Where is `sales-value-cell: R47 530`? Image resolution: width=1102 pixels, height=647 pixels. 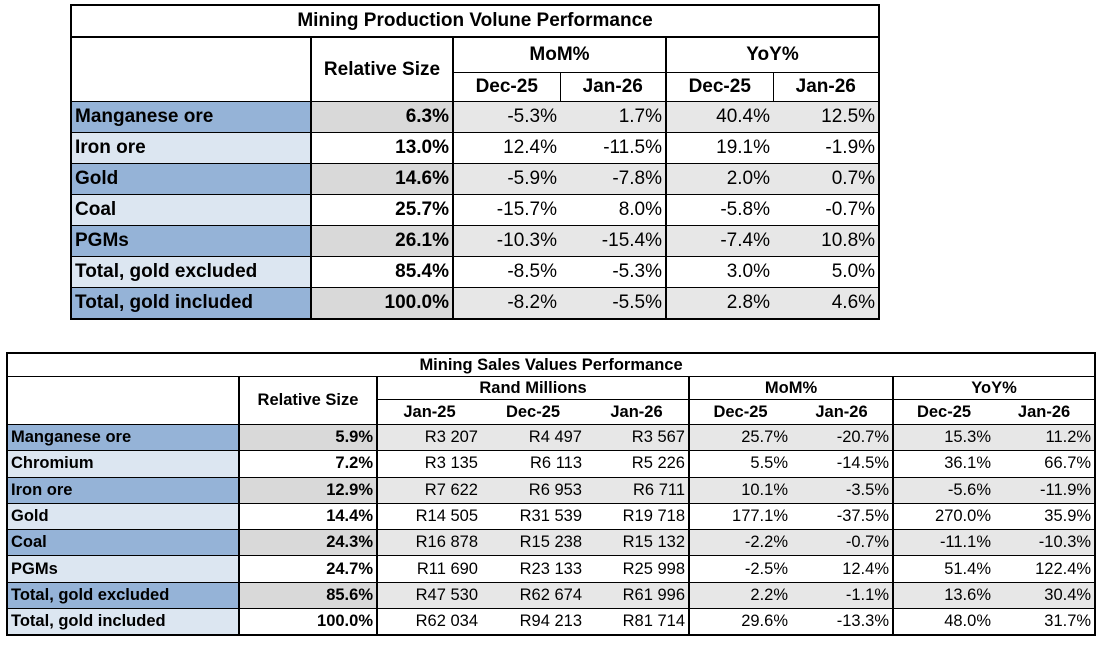 sales-value-cell: R47 530 is located at coordinates (429, 596).